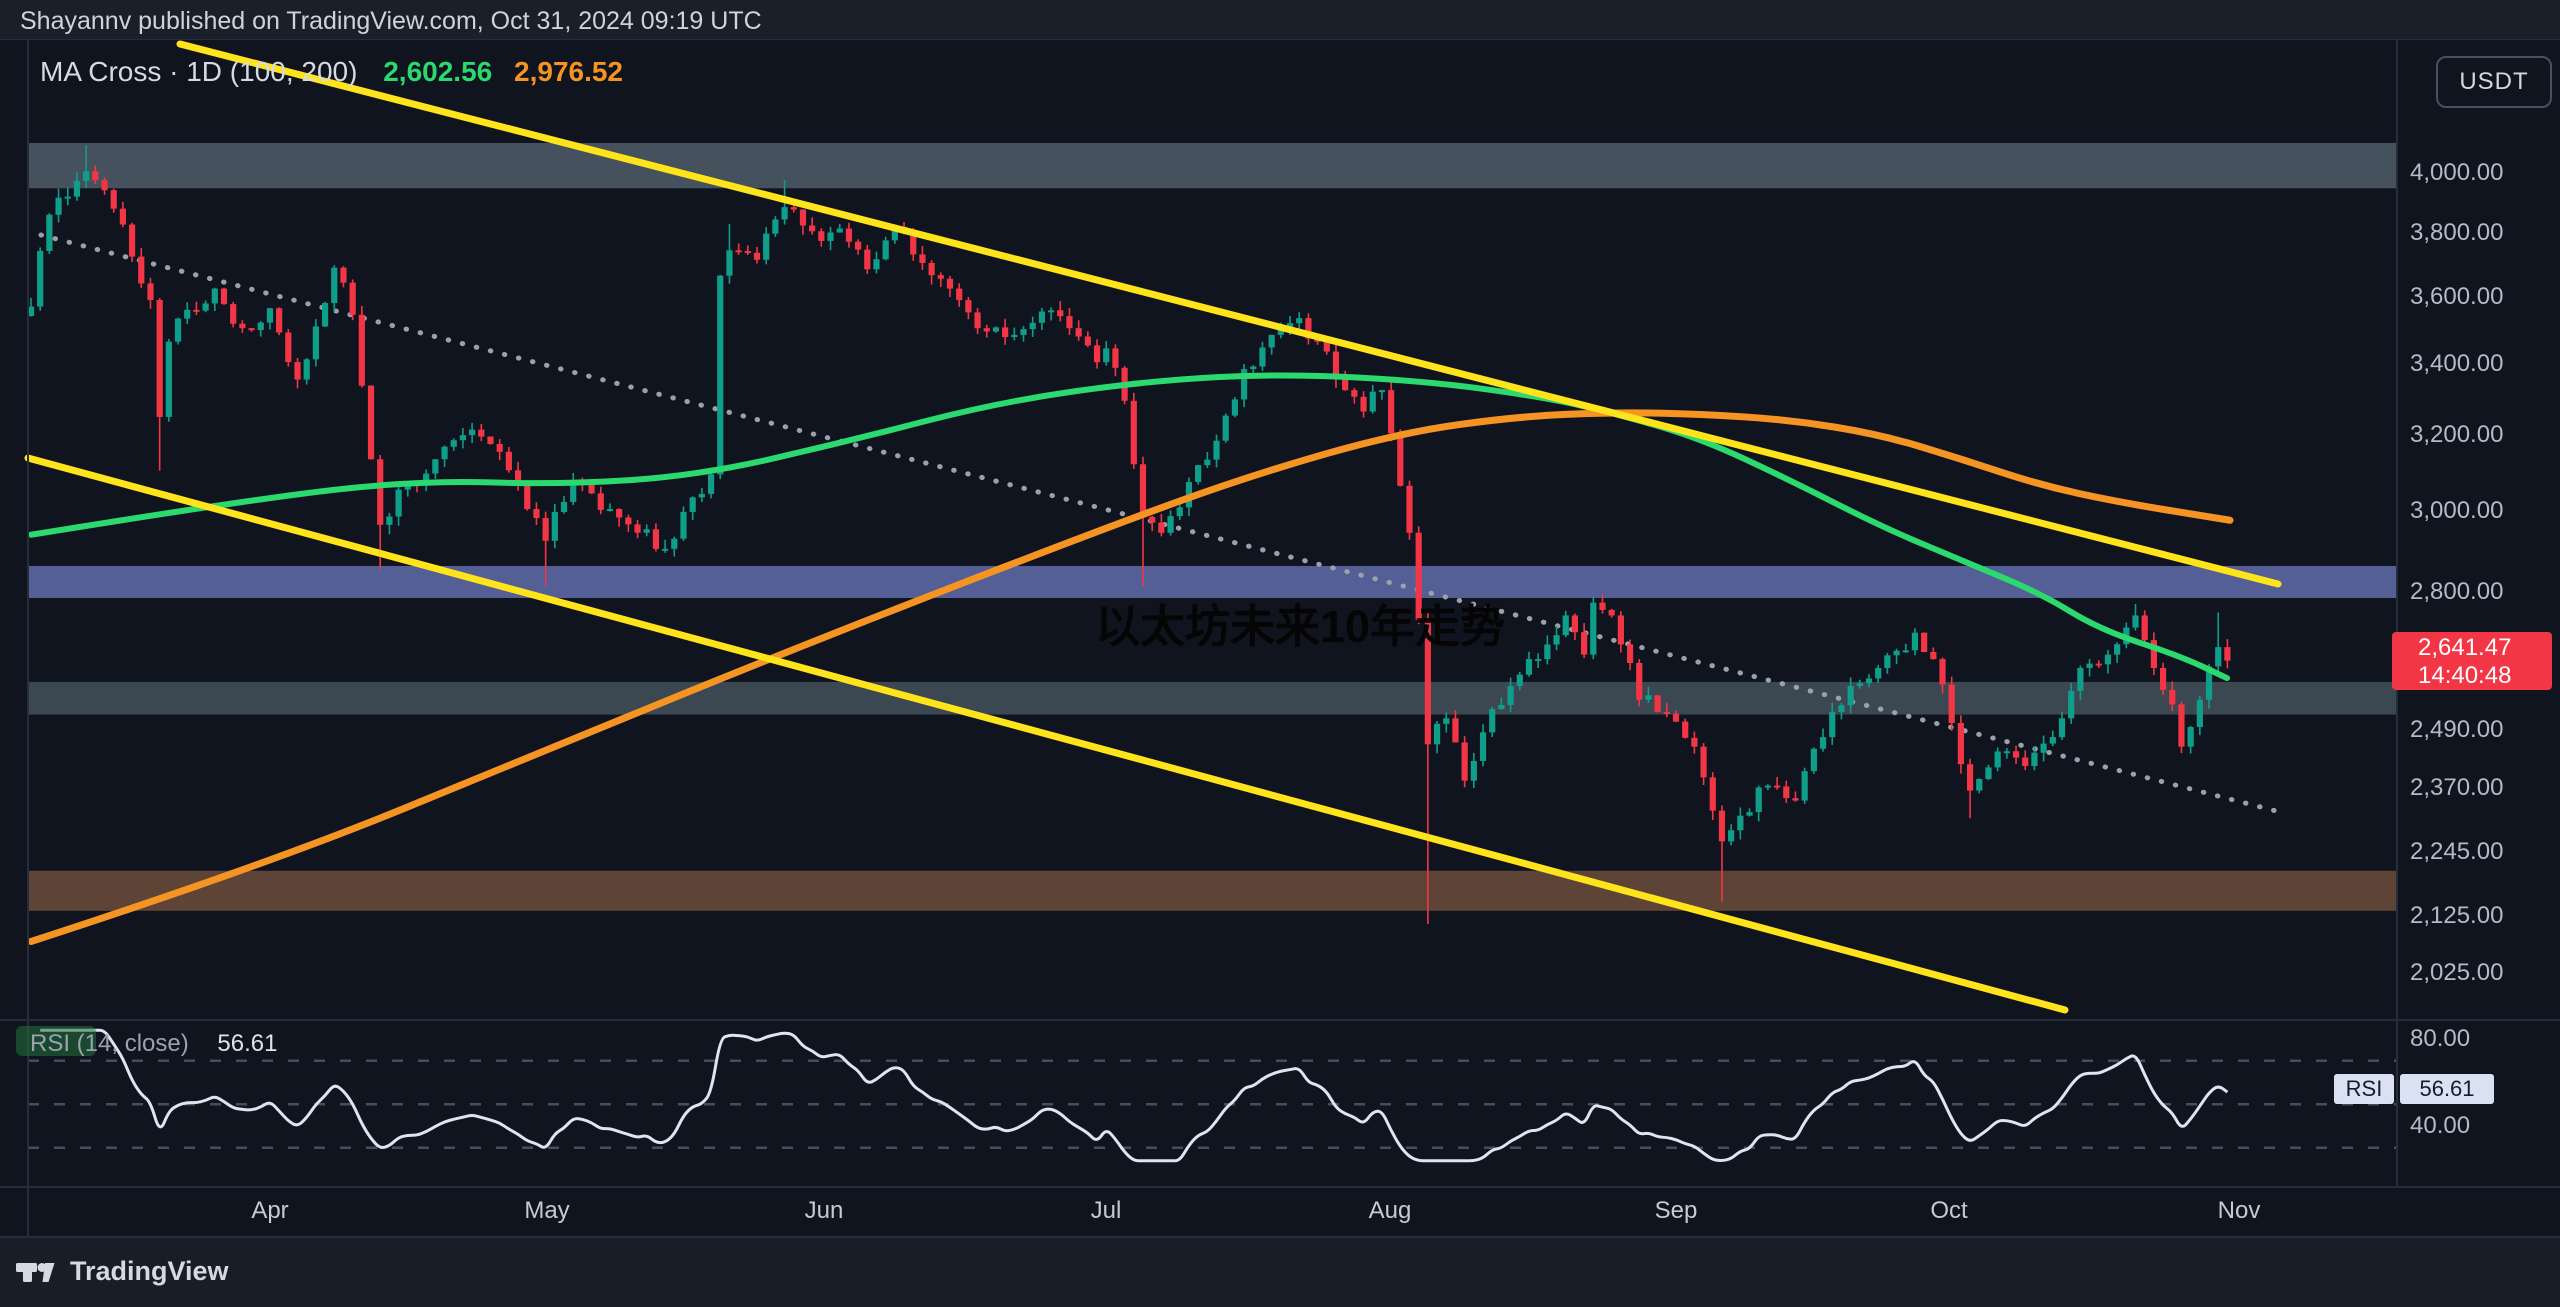 Image resolution: width=2560 pixels, height=1307 pixels. I want to click on time-axis-label-nov: Nov, so click(2239, 1210).